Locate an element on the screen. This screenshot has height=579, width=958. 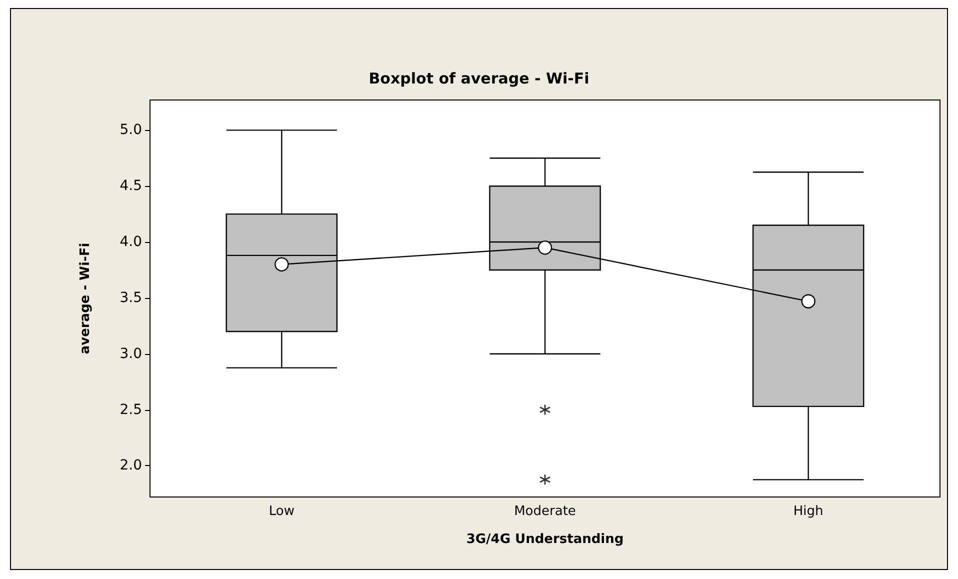
y-tick-label: 2.5 is located at coordinates (131, 410).